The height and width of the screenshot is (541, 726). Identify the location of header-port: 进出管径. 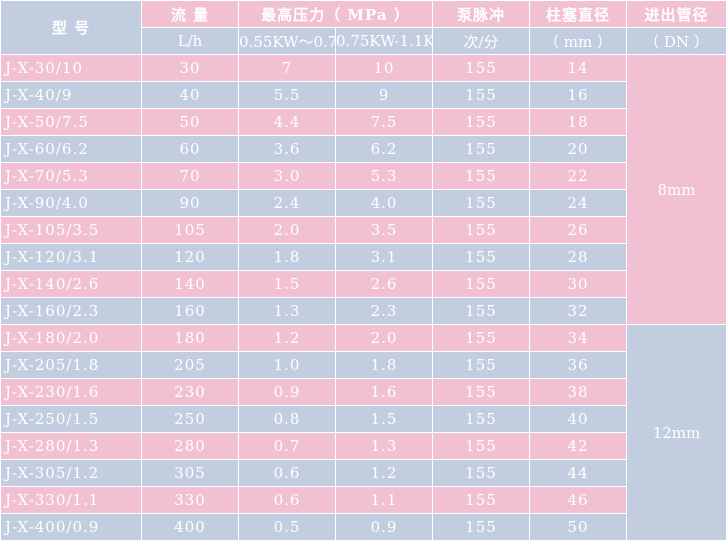
(676, 14).